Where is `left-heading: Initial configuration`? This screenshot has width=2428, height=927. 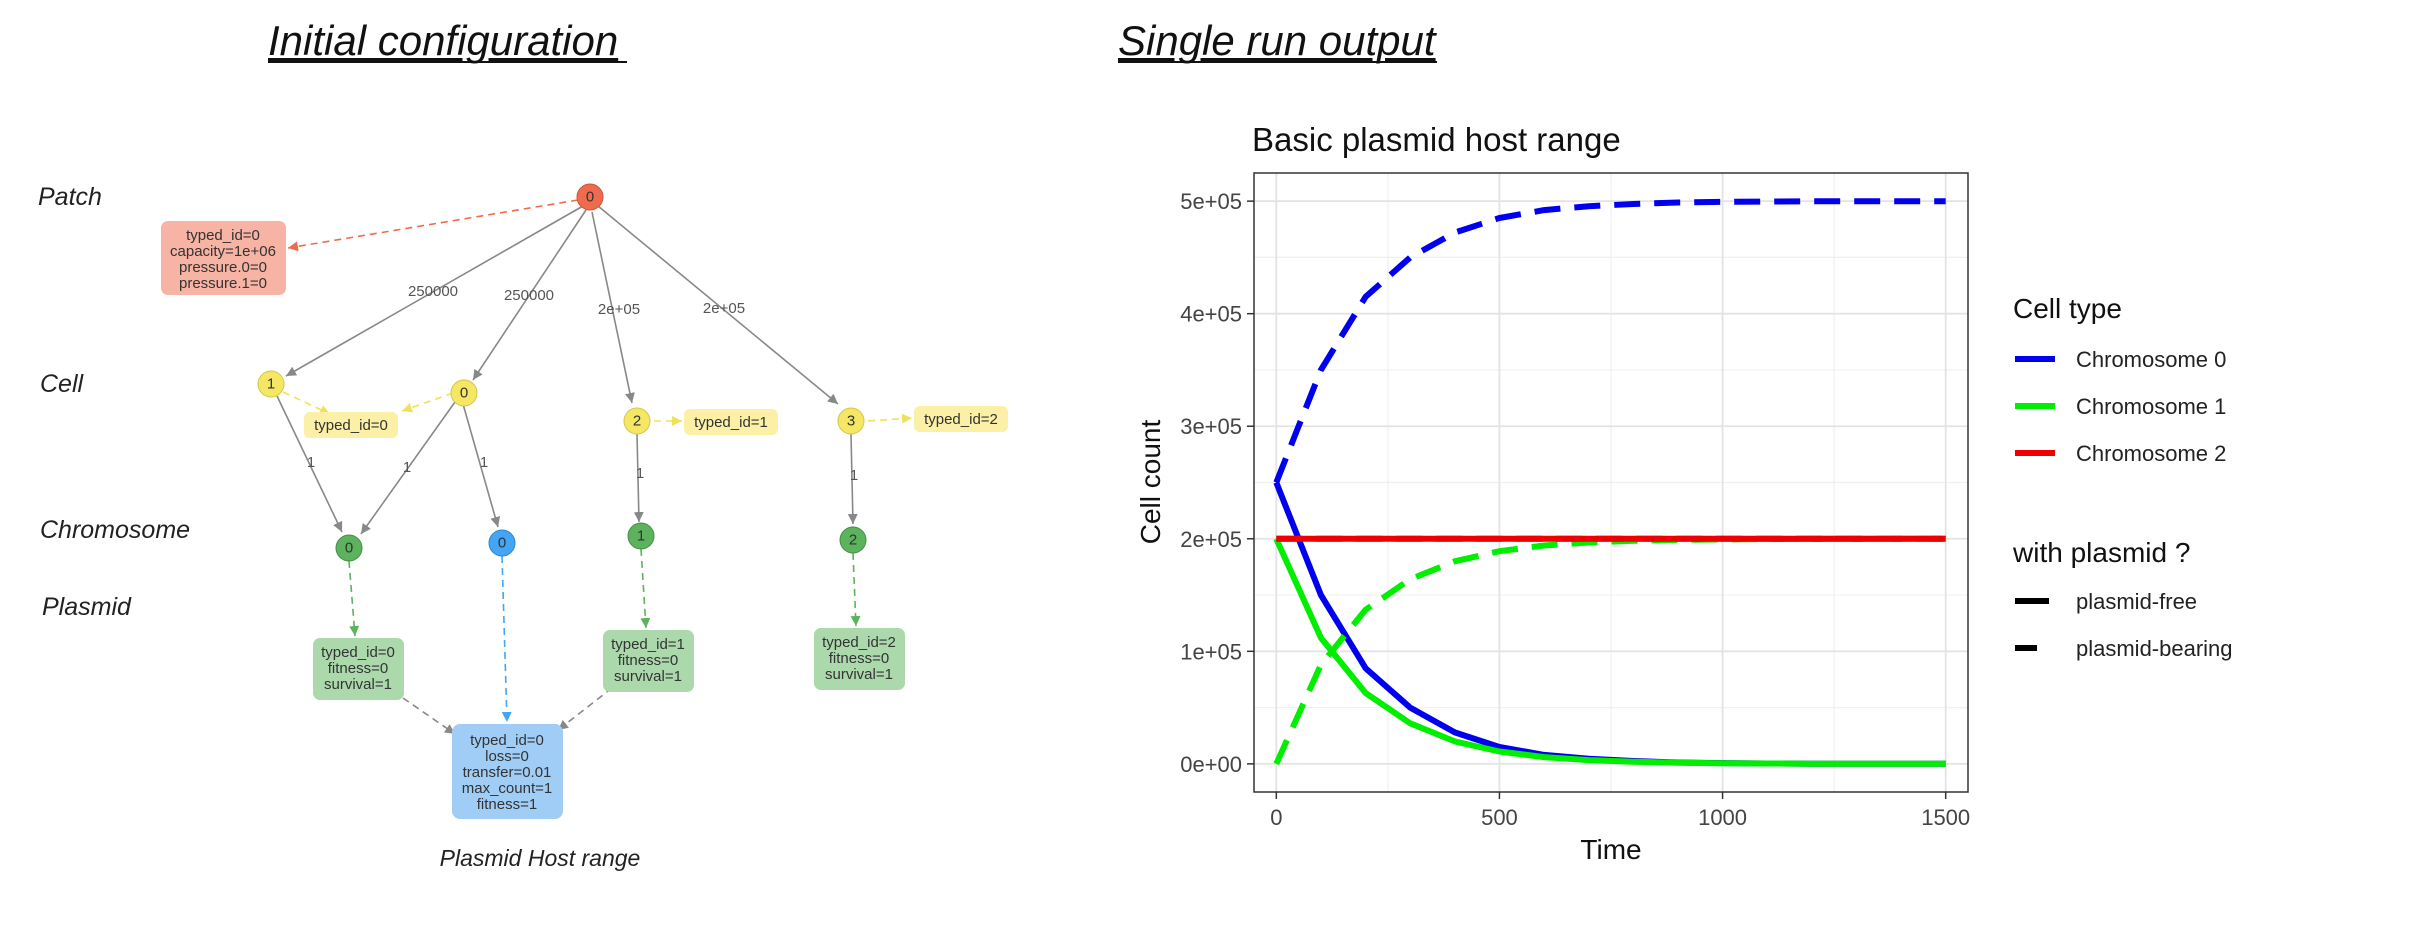 left-heading: Initial configuration is located at coordinates (443, 40).